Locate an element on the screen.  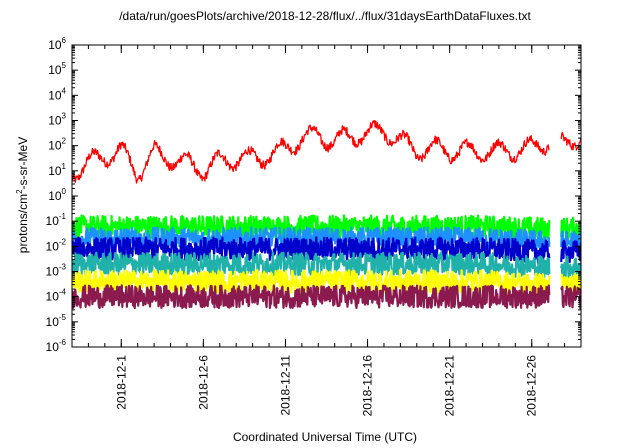
y-tick-label: 10⁻¹ is located at coordinates (56, 220).